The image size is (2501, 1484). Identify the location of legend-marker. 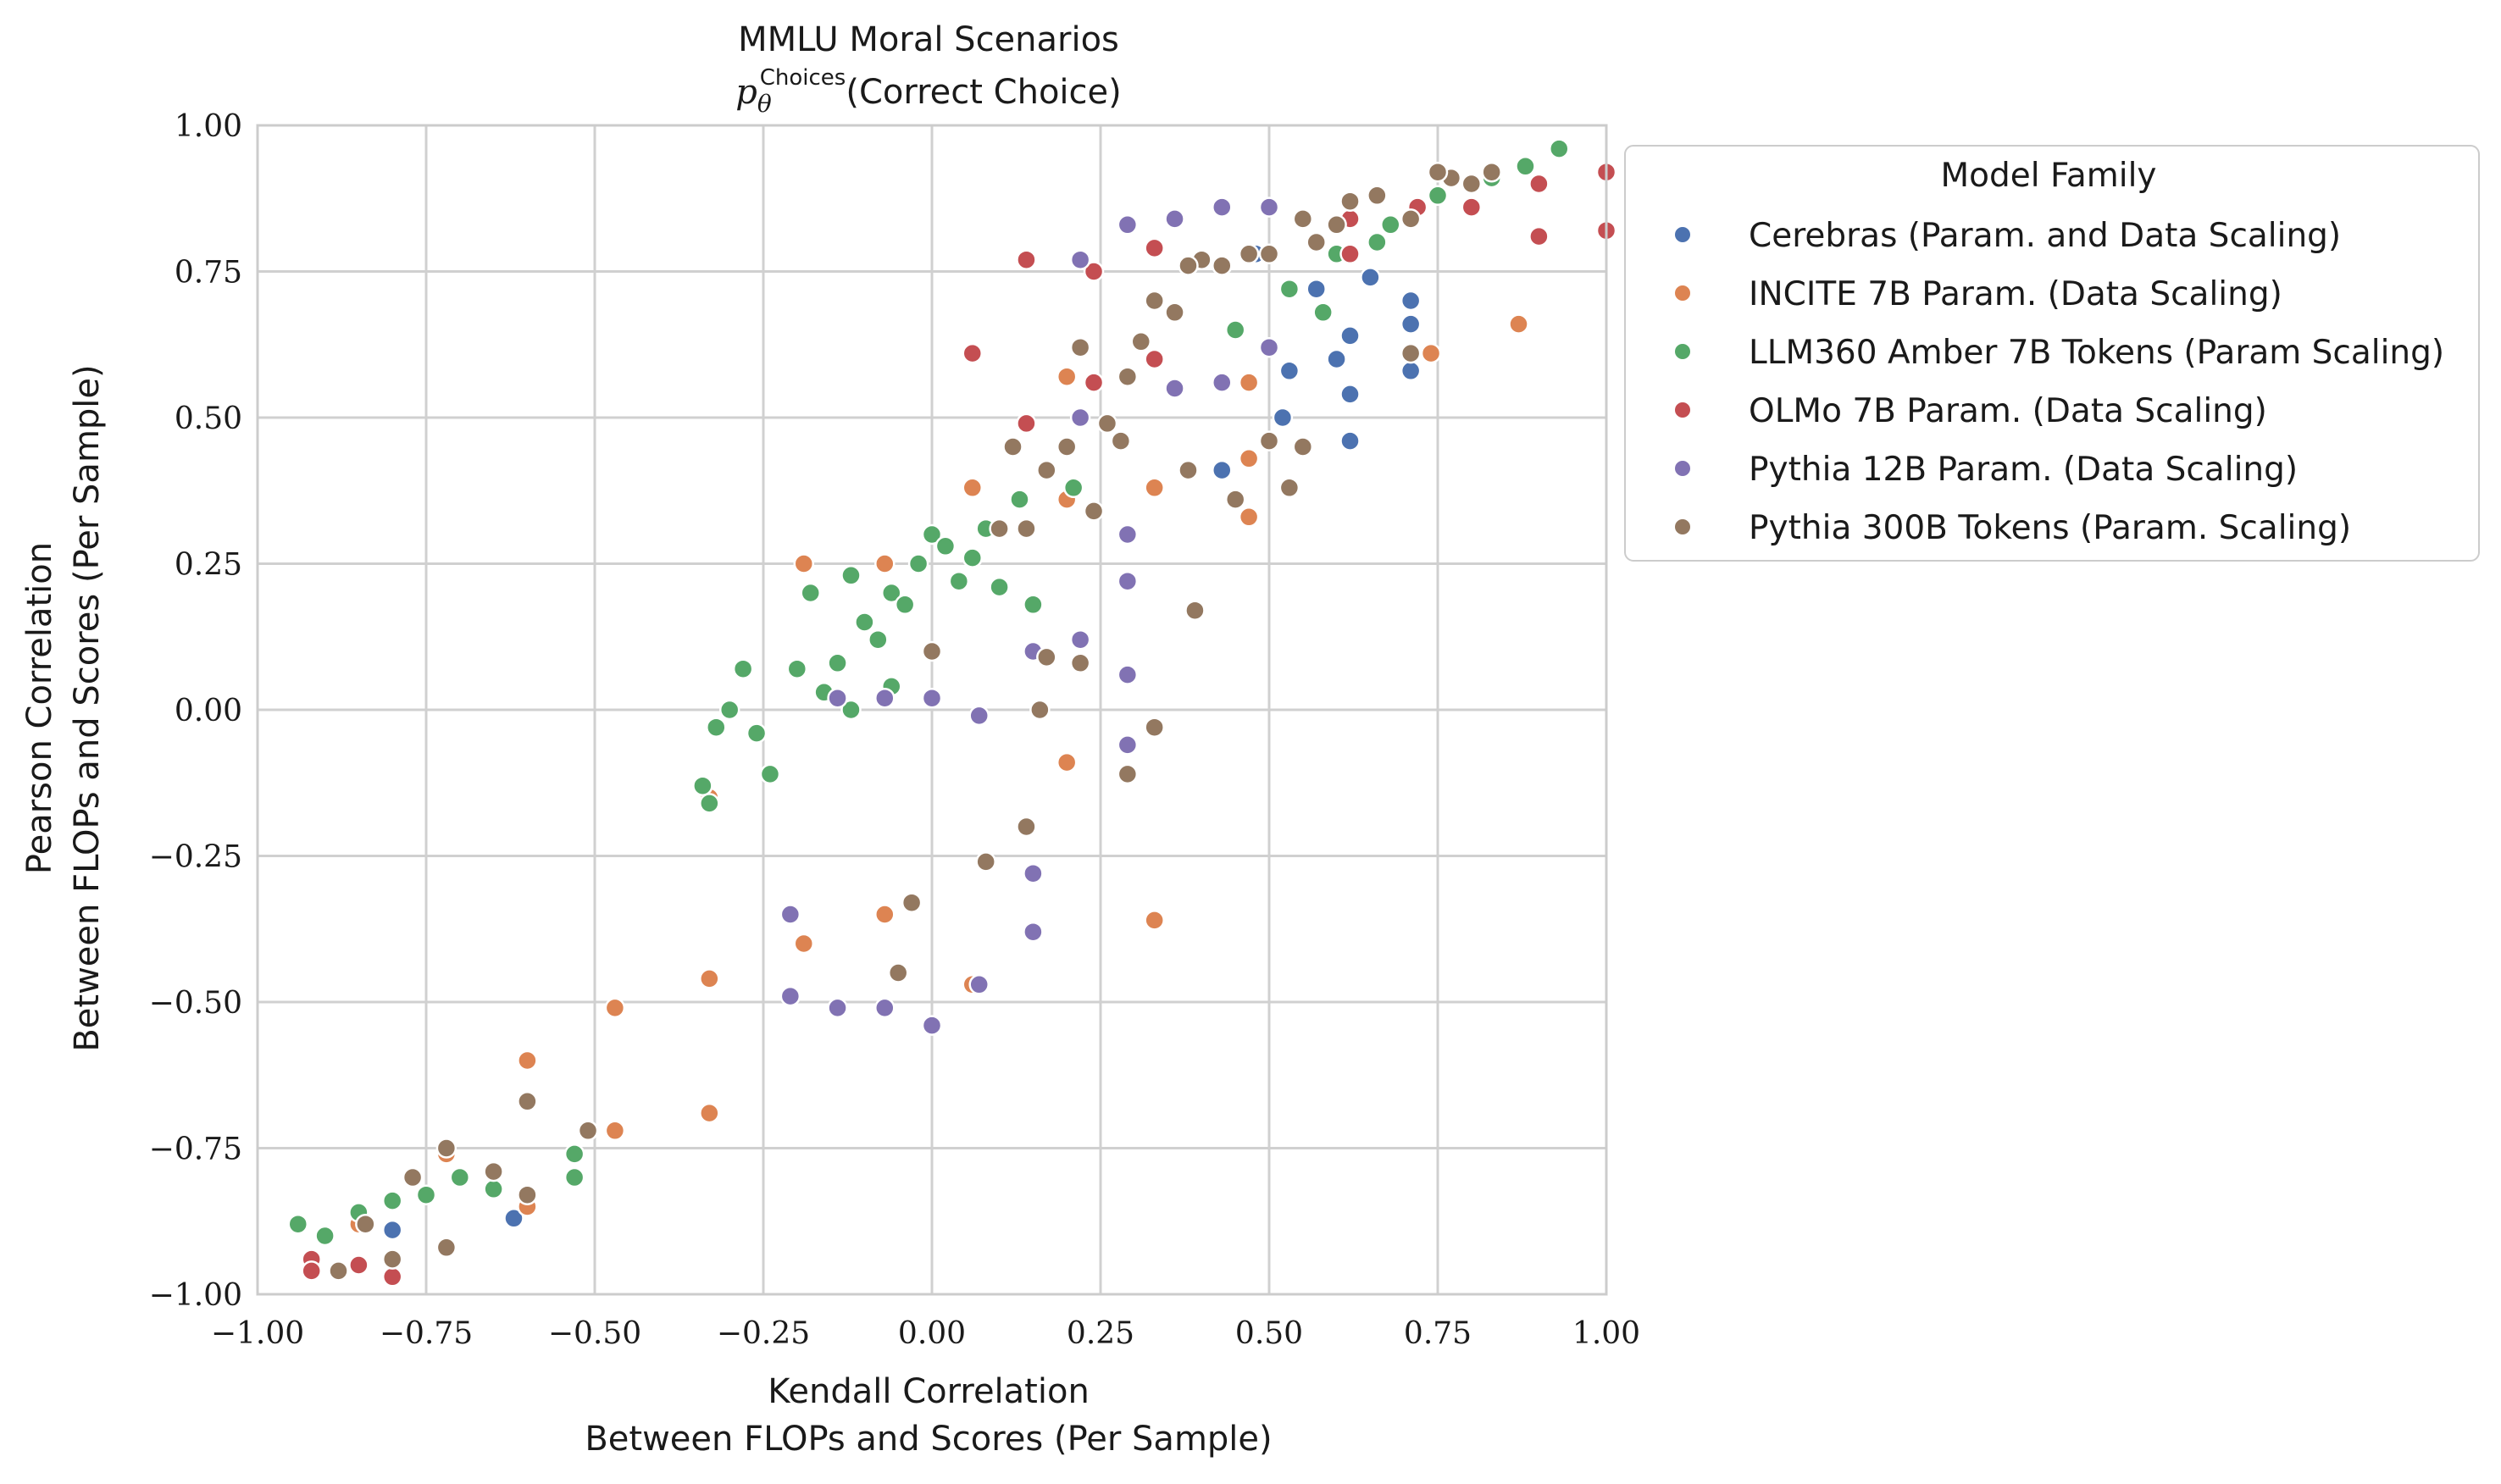
(1682, 234).